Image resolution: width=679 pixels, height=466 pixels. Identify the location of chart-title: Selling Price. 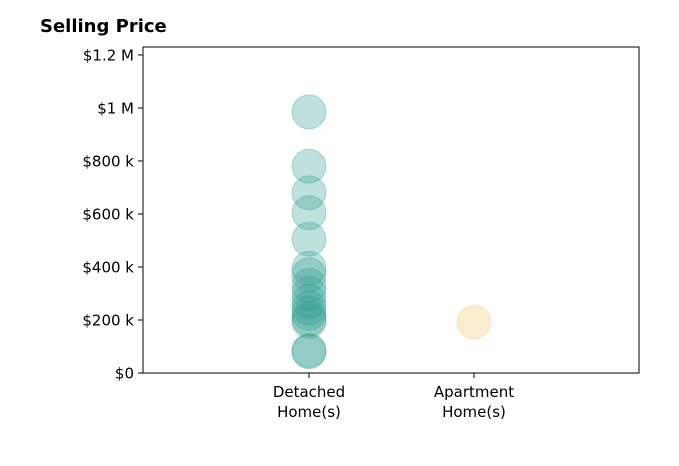
(103, 26).